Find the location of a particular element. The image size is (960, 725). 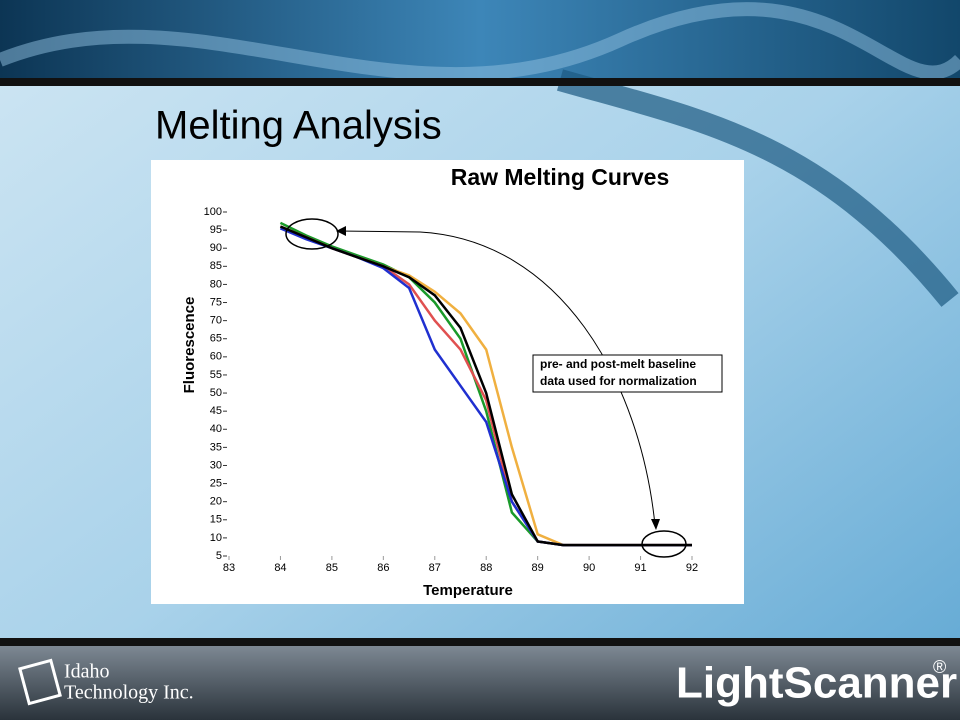

company-name: Technology Inc. is located at coordinates (129, 693).